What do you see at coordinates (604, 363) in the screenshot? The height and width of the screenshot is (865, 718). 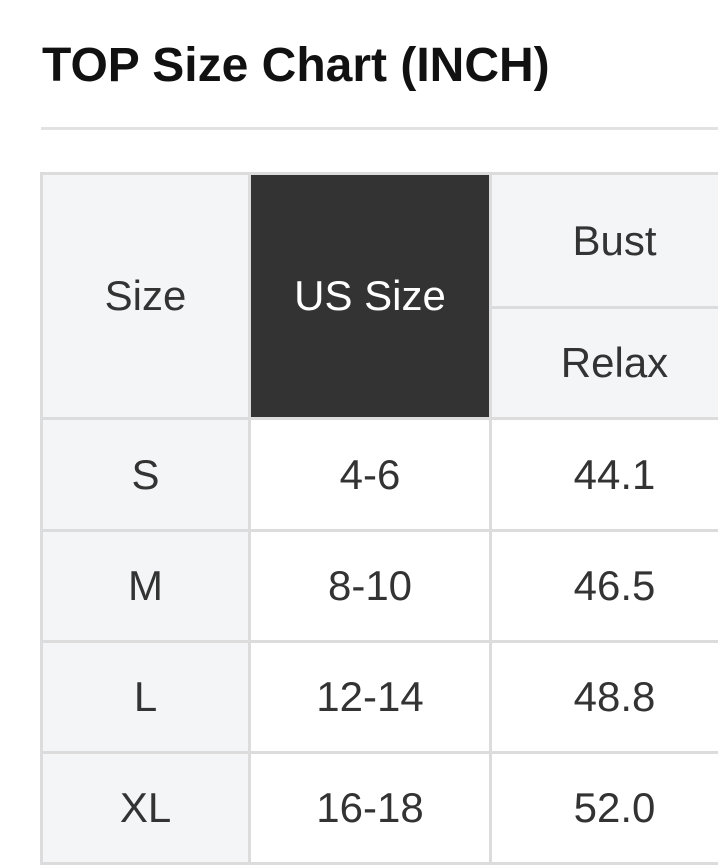 I see `header-bust-relax: Relax` at bounding box center [604, 363].